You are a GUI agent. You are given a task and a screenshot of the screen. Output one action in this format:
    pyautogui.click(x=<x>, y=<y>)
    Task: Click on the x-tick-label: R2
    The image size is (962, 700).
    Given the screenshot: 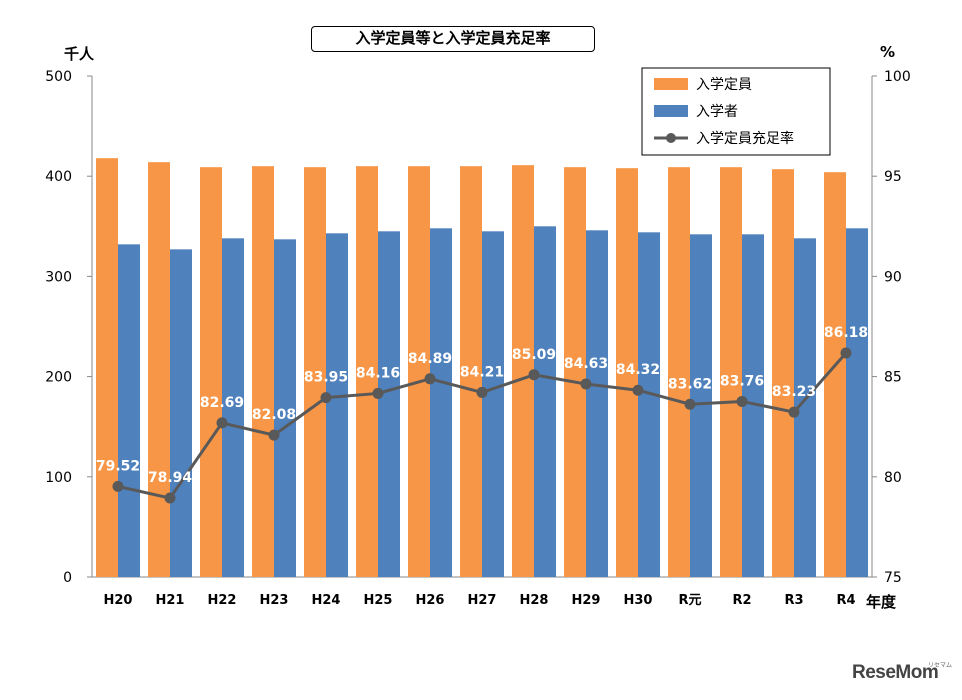 What is the action you would take?
    pyautogui.click(x=741, y=600)
    